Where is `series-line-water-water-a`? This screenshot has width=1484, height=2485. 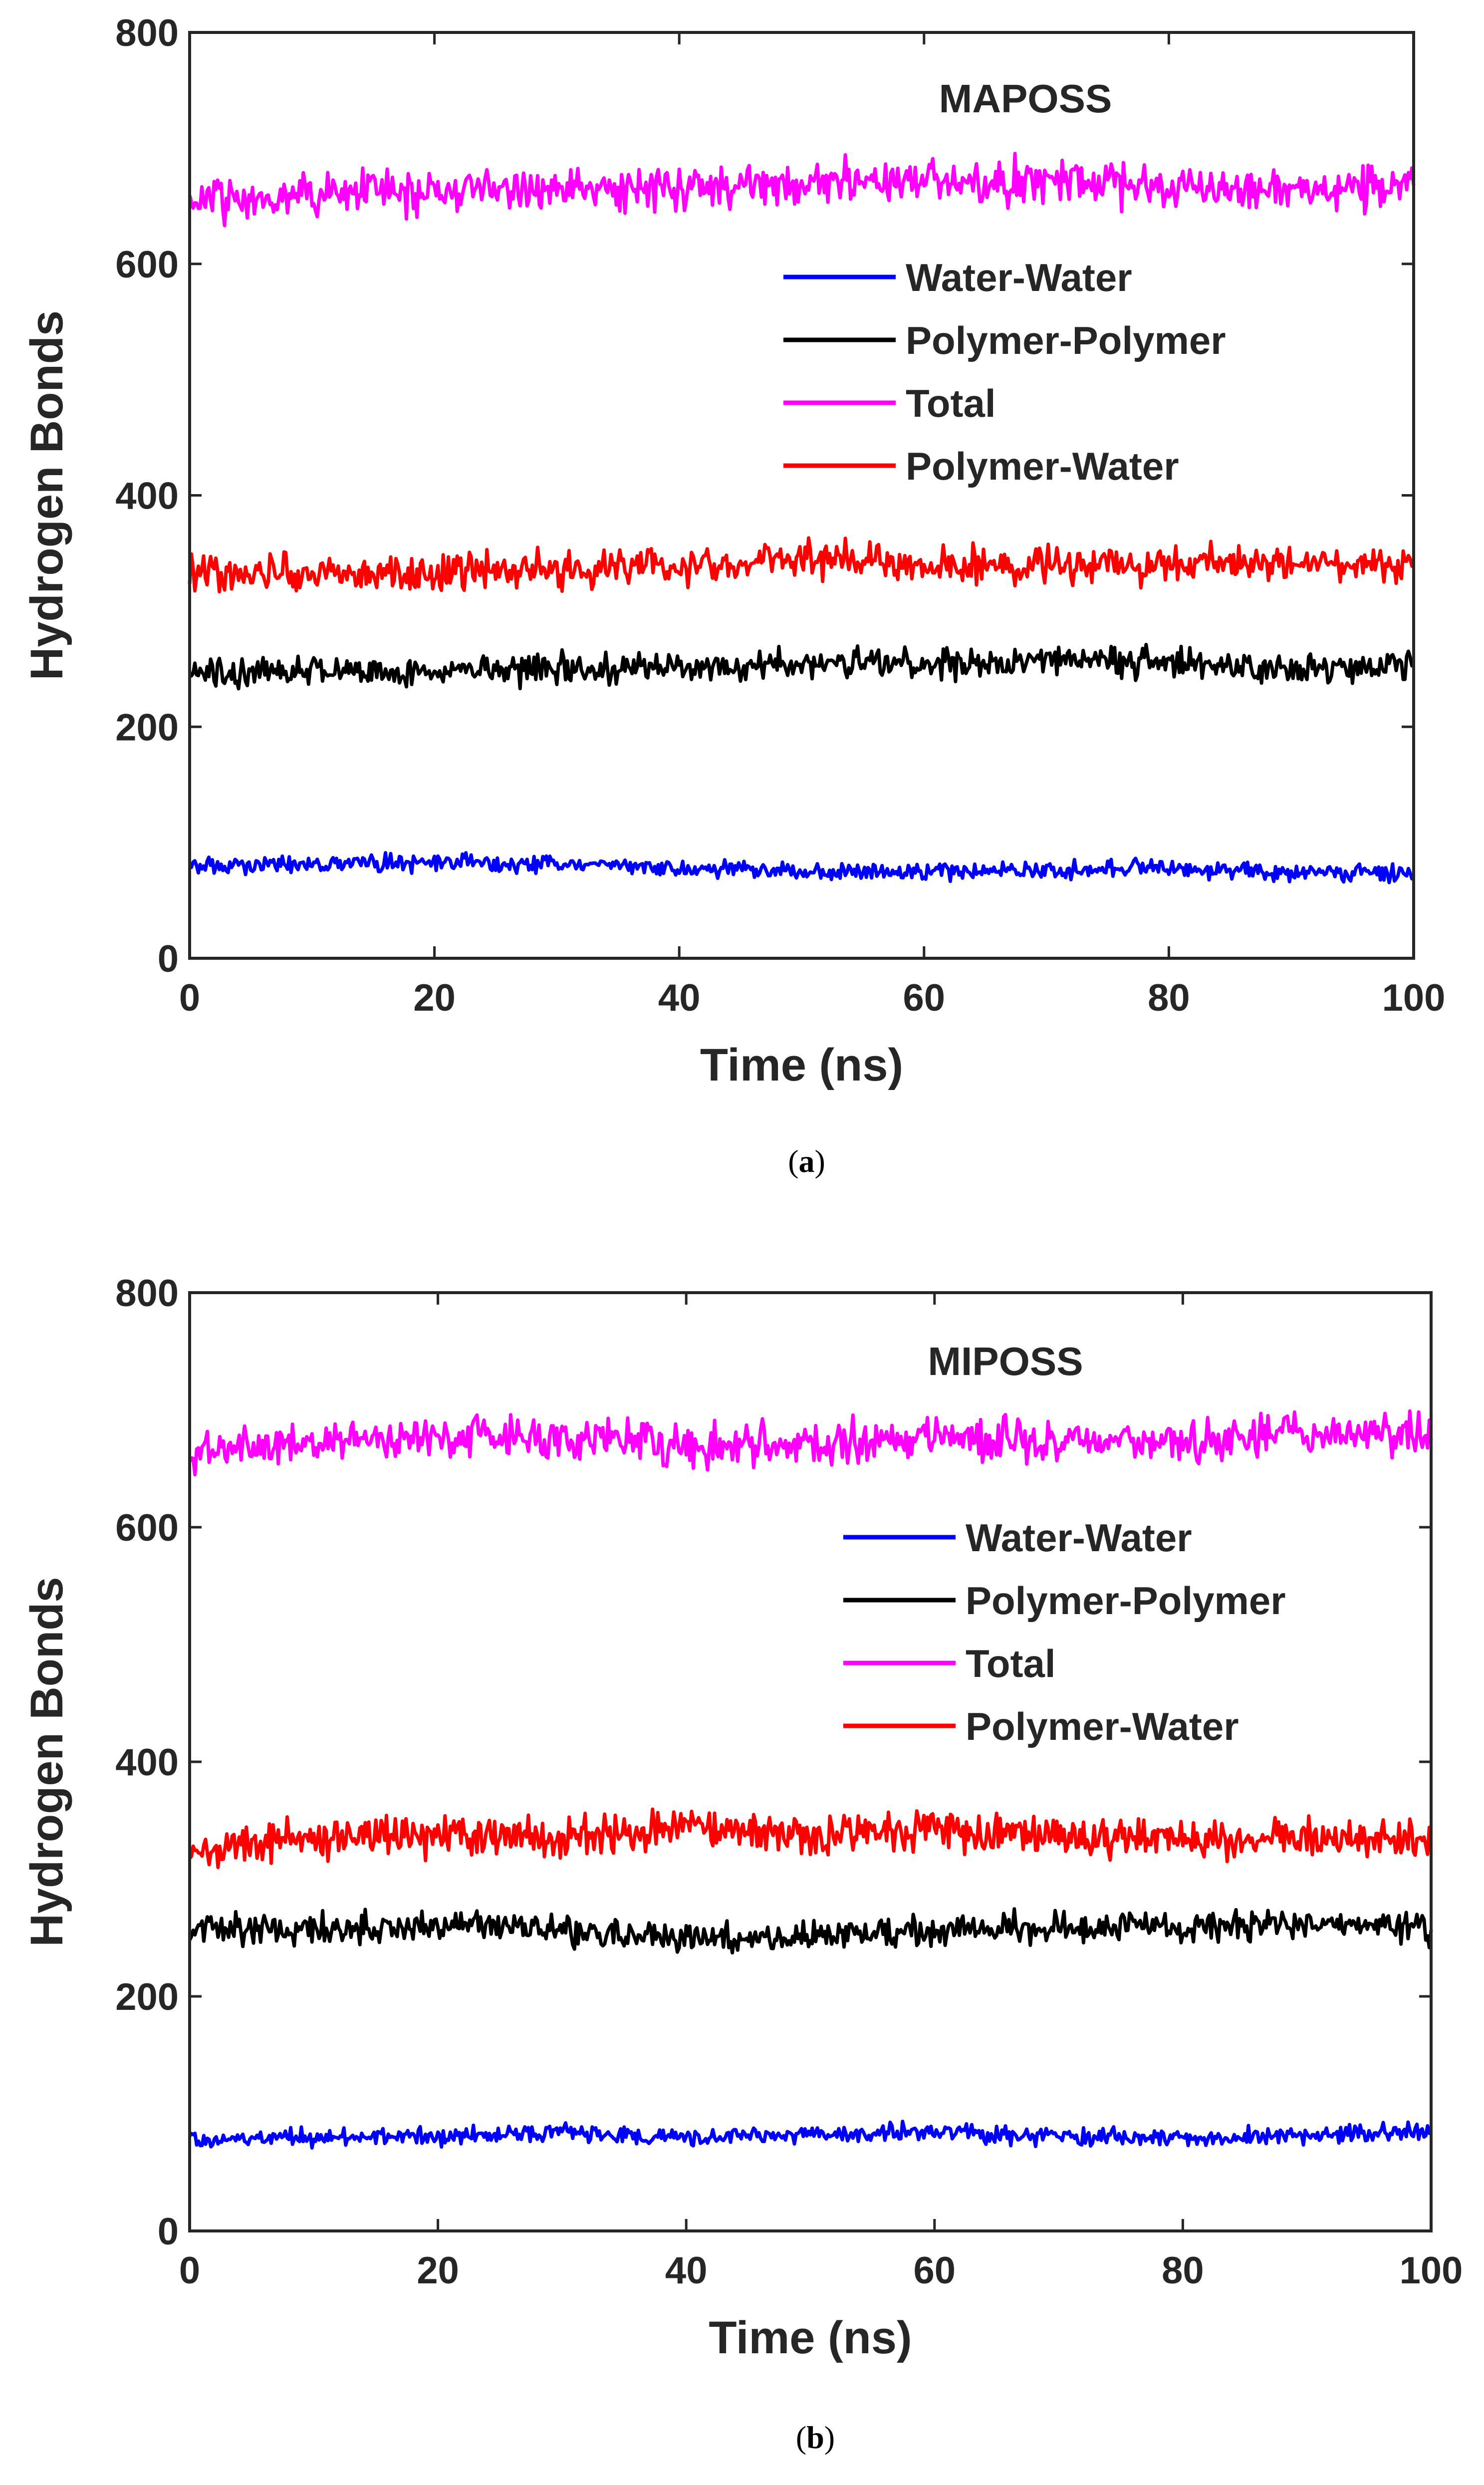 series-line-water-water-a is located at coordinates (802, 867).